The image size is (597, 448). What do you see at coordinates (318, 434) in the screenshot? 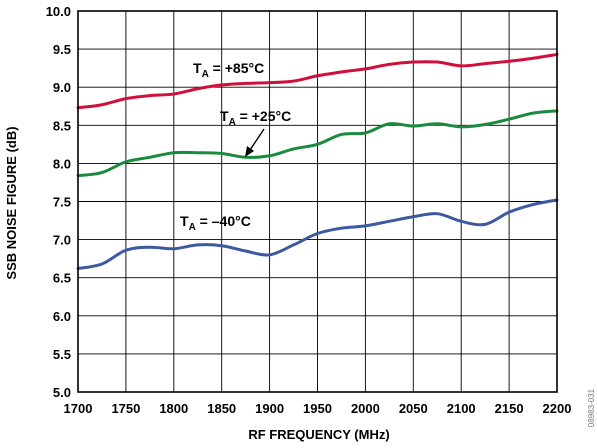
I see `x-axis-title: RF FREQUENCY (MHz)` at bounding box center [318, 434].